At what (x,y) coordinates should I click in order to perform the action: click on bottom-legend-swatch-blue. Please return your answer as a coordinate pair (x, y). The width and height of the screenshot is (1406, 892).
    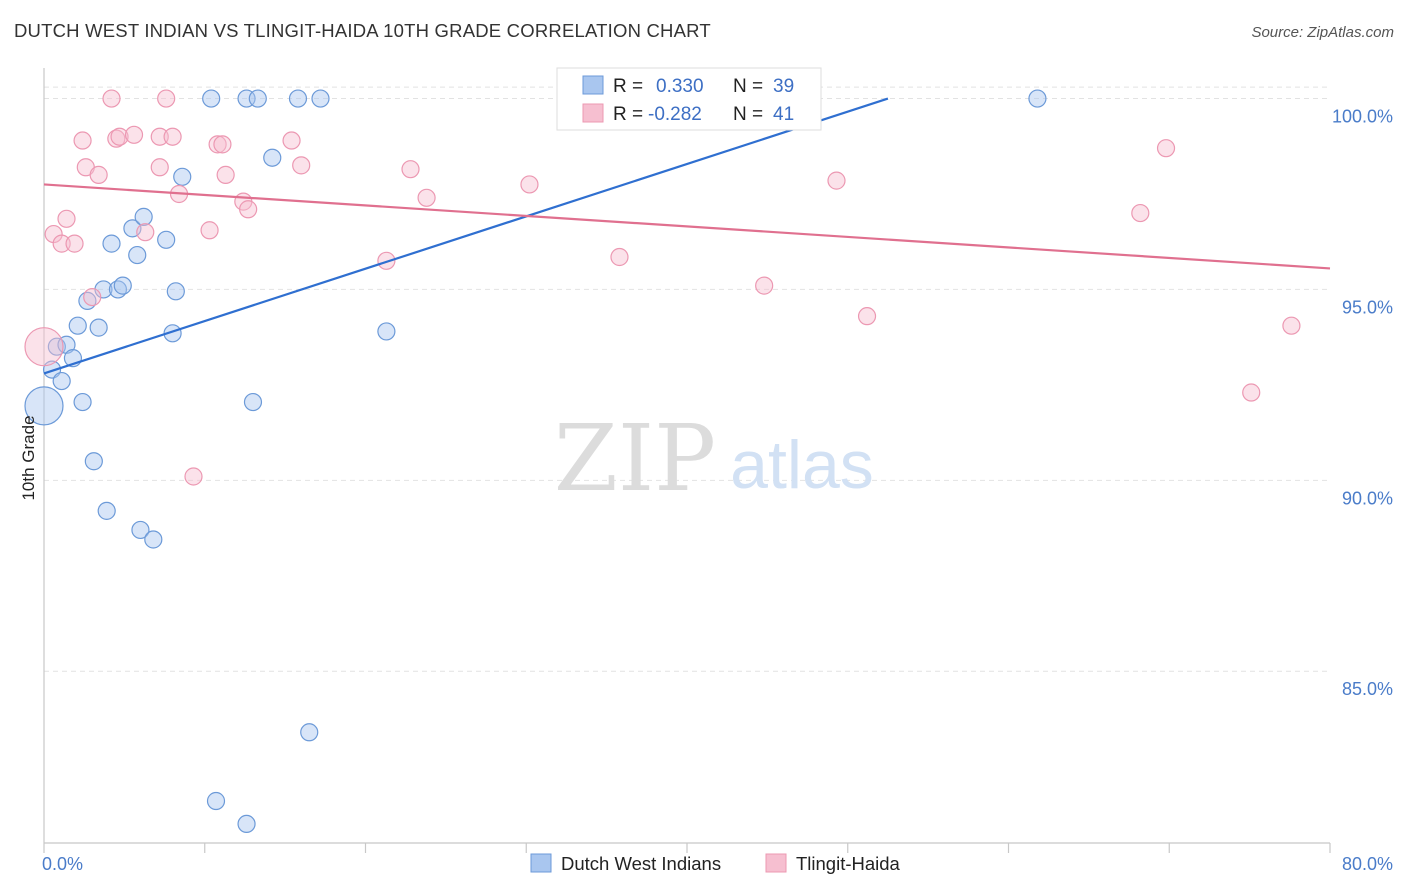
    Looking at the image, I should click on (541, 863).